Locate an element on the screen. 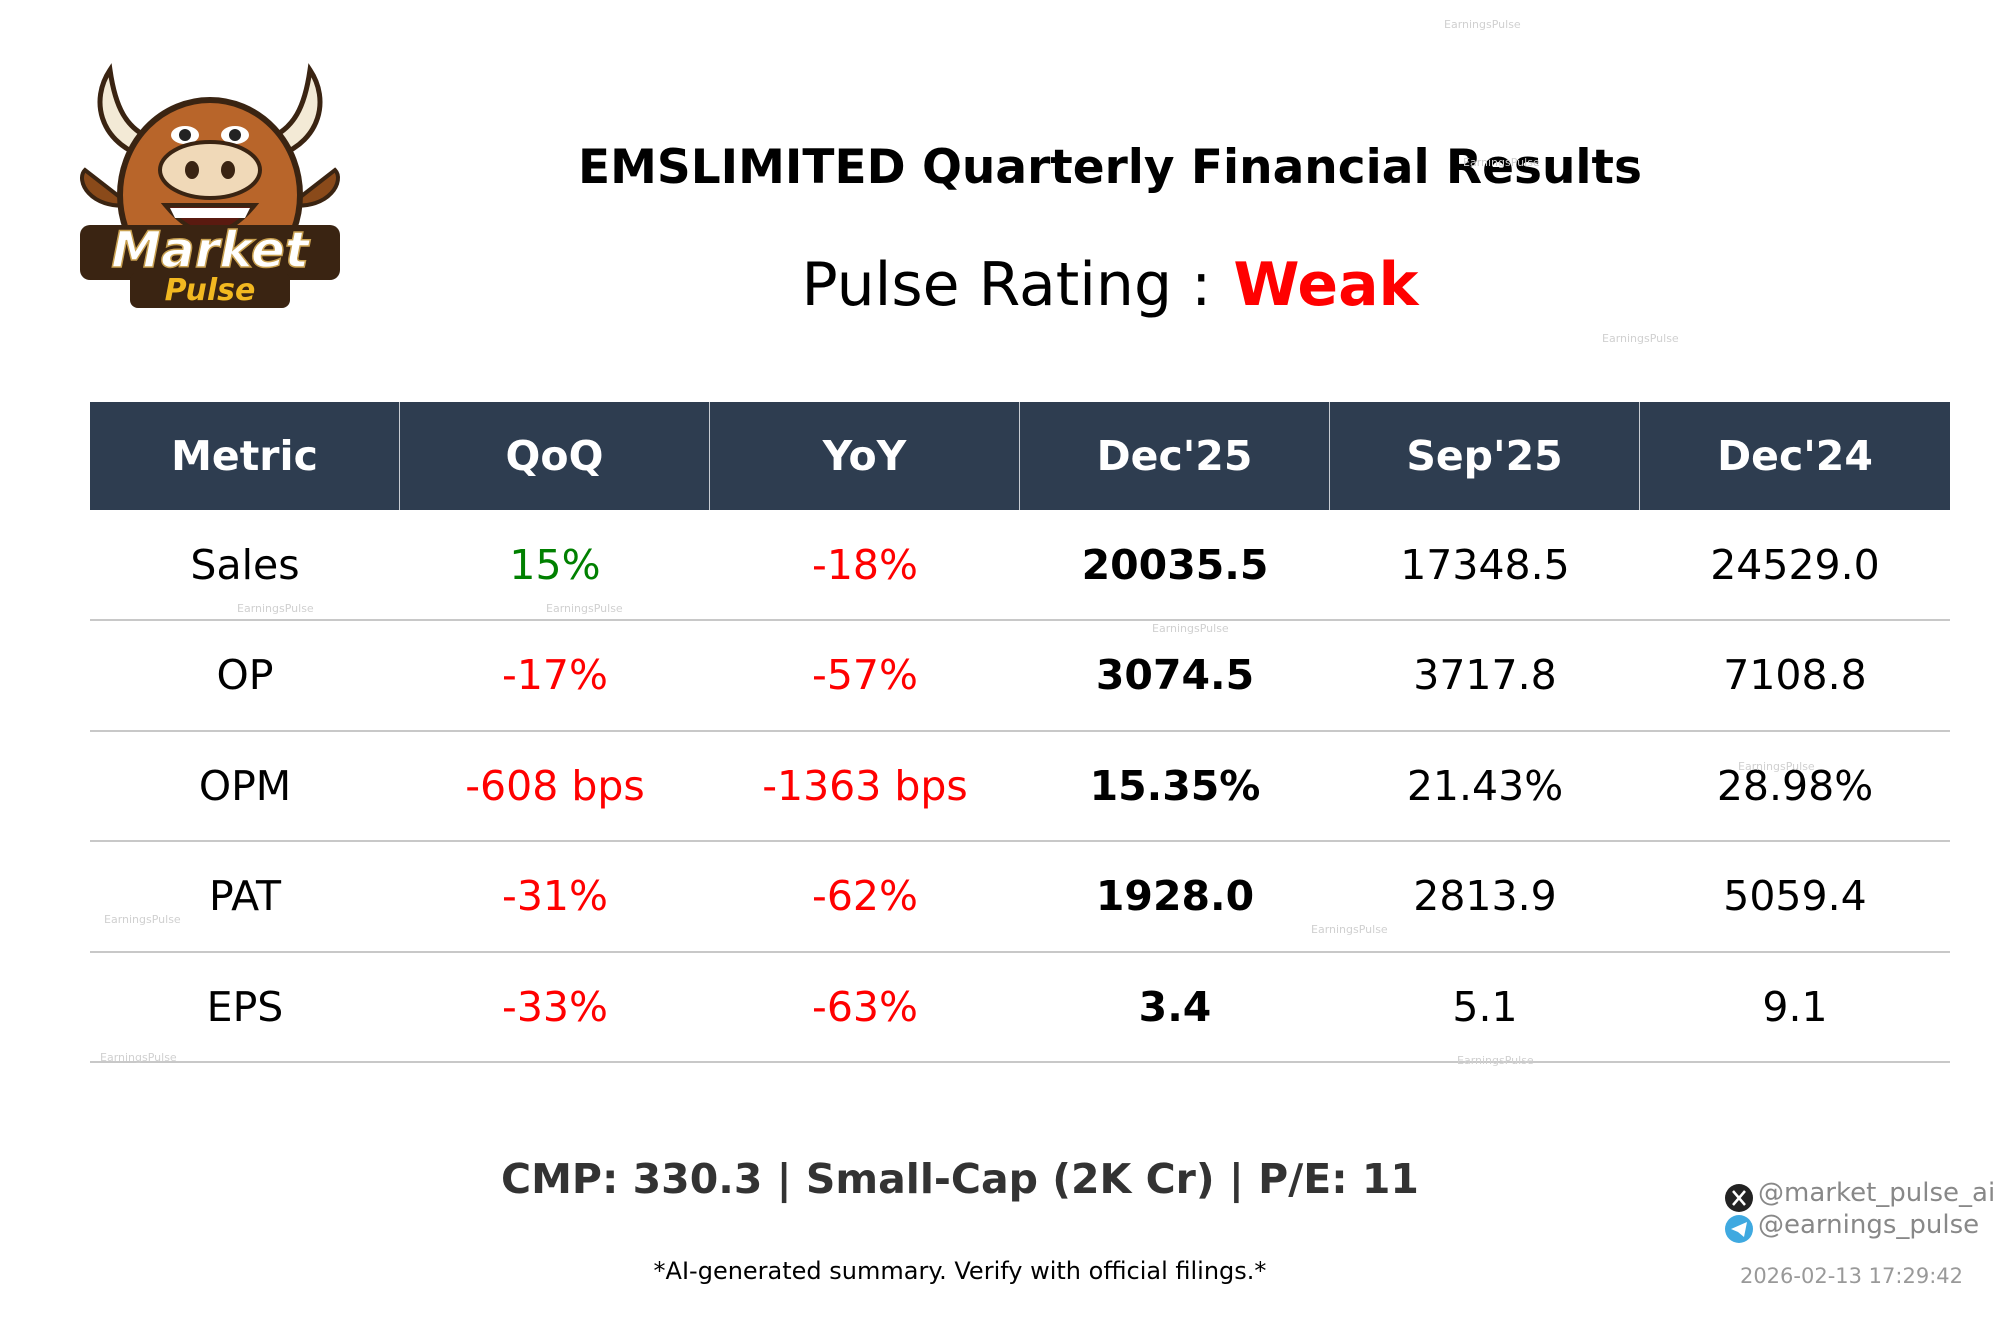 This screenshot has height=1318, width=2016. table-cell: -33% is located at coordinates (555, 1006).